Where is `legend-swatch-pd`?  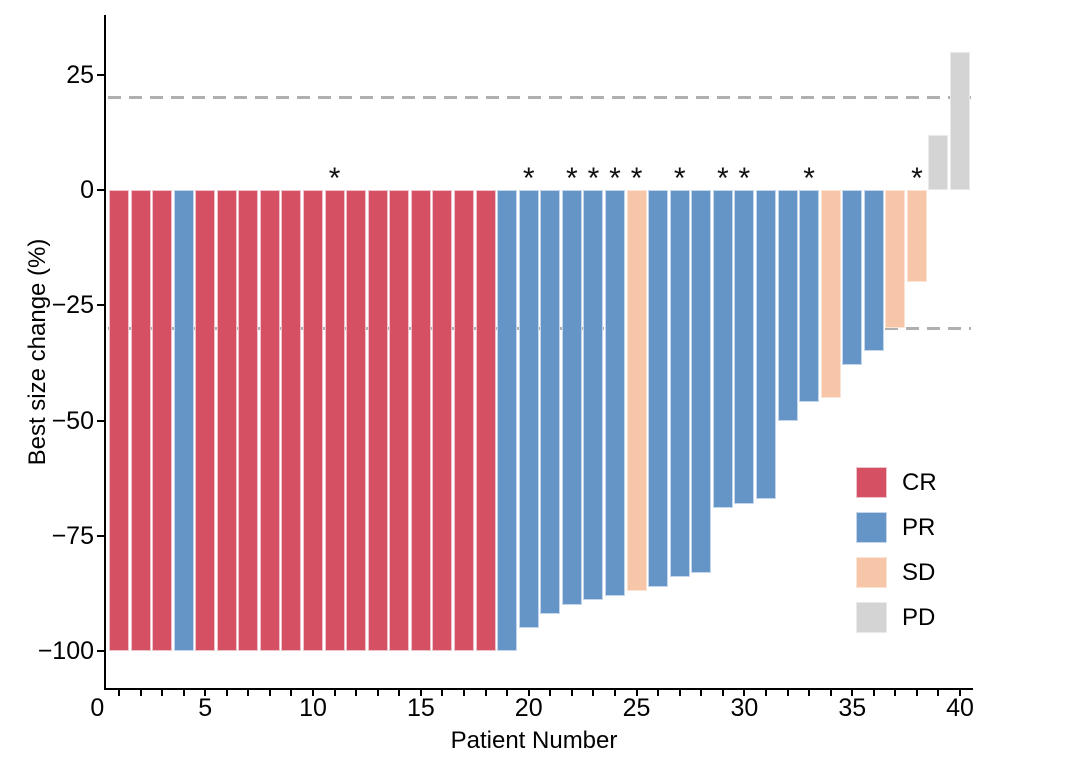 legend-swatch-pd is located at coordinates (871, 617).